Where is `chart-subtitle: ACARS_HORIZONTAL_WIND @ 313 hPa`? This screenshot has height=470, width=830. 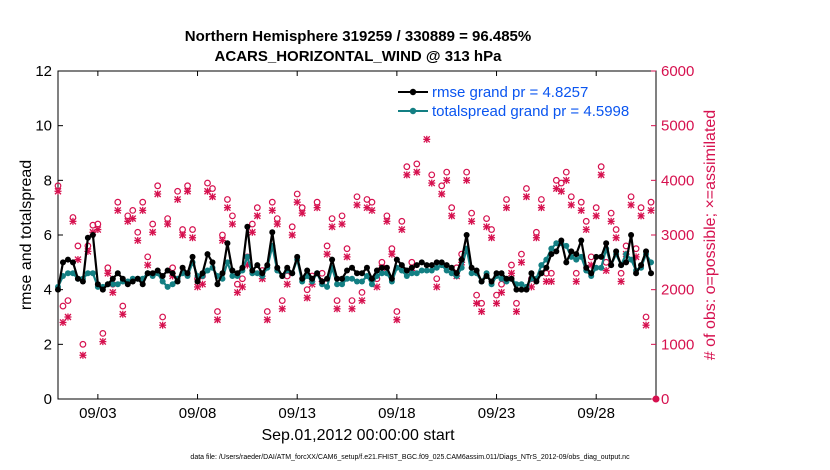 chart-subtitle: ACARS_HORIZONTAL_WIND @ 313 hPa is located at coordinates (359, 56).